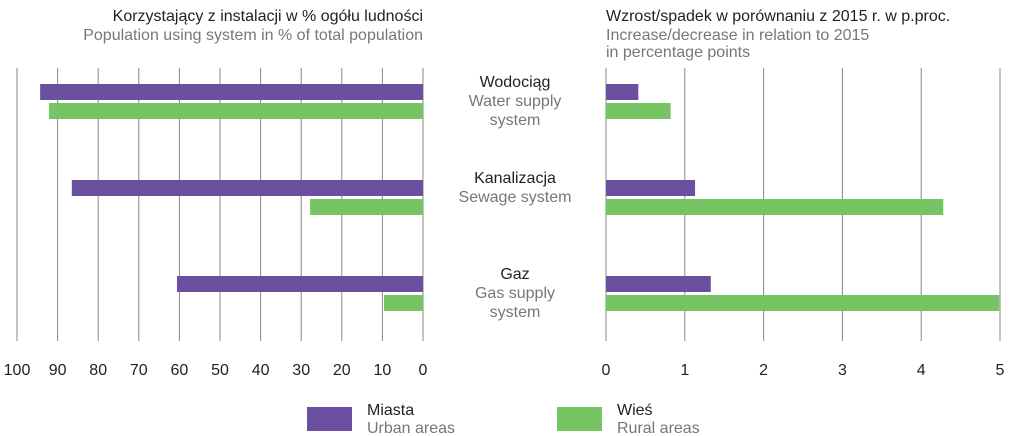  What do you see at coordinates (684, 370) in the screenshot?
I see `x-tick-label: 1` at bounding box center [684, 370].